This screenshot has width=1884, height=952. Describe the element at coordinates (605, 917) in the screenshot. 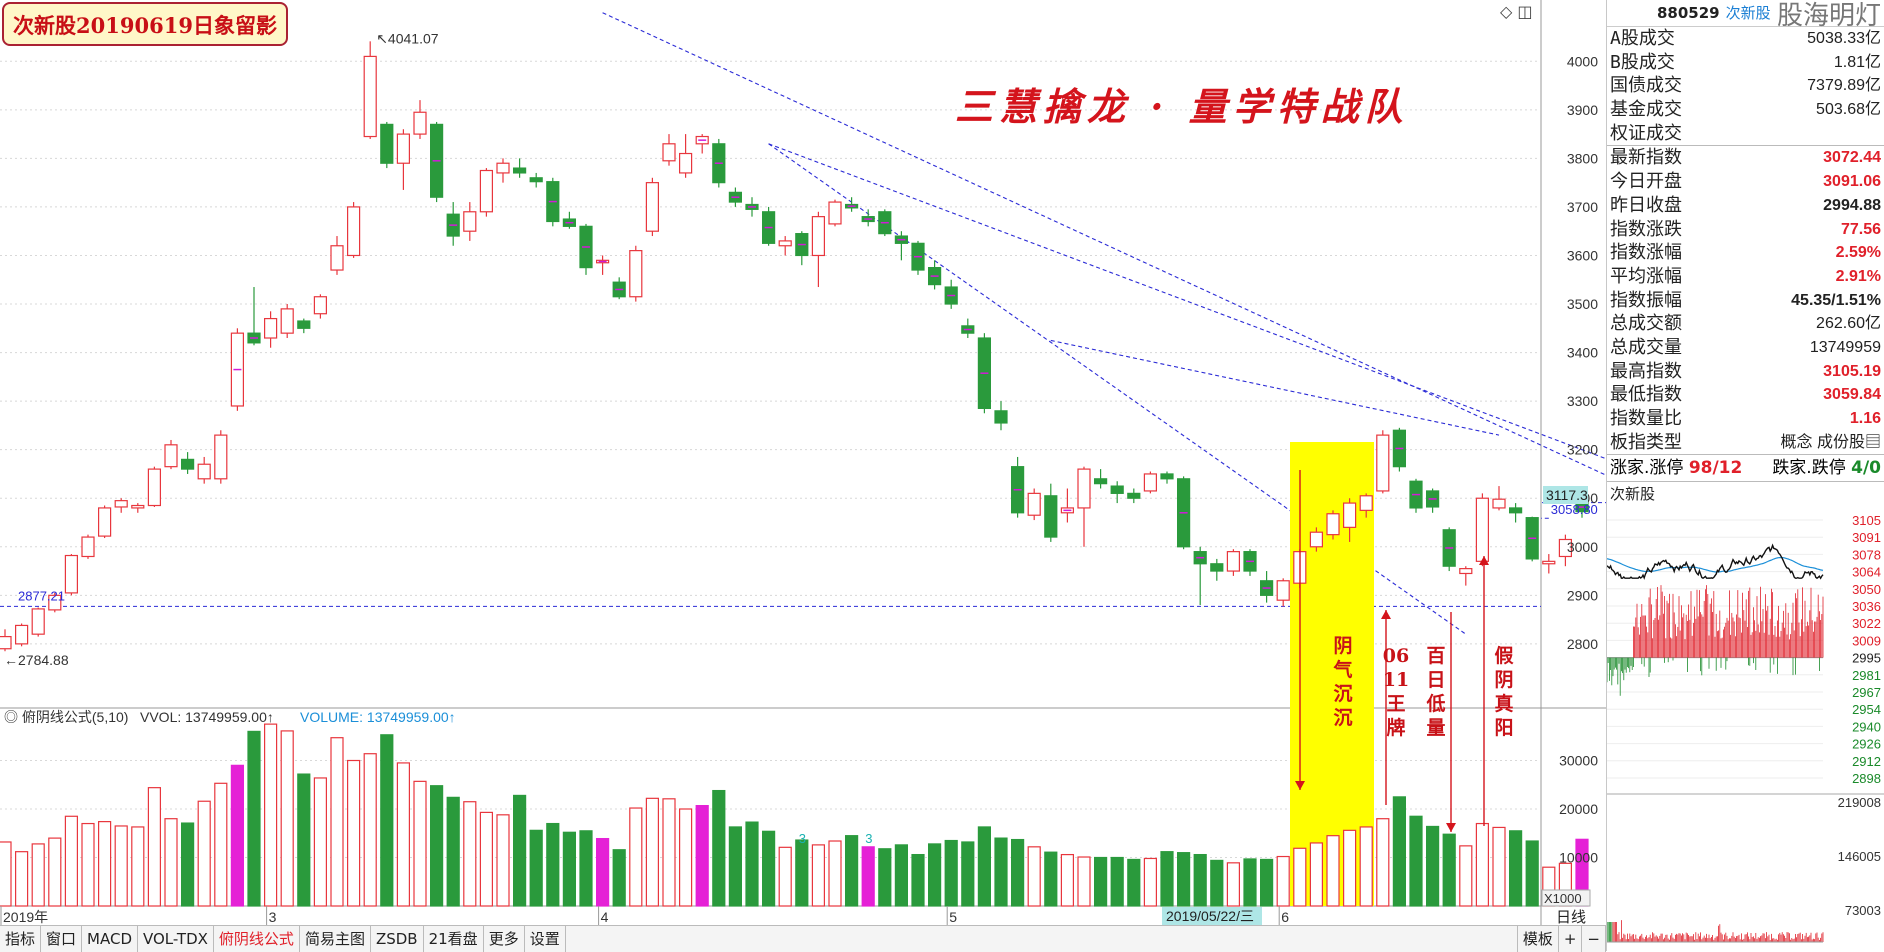

I see `time-tick-label: 4` at that location.